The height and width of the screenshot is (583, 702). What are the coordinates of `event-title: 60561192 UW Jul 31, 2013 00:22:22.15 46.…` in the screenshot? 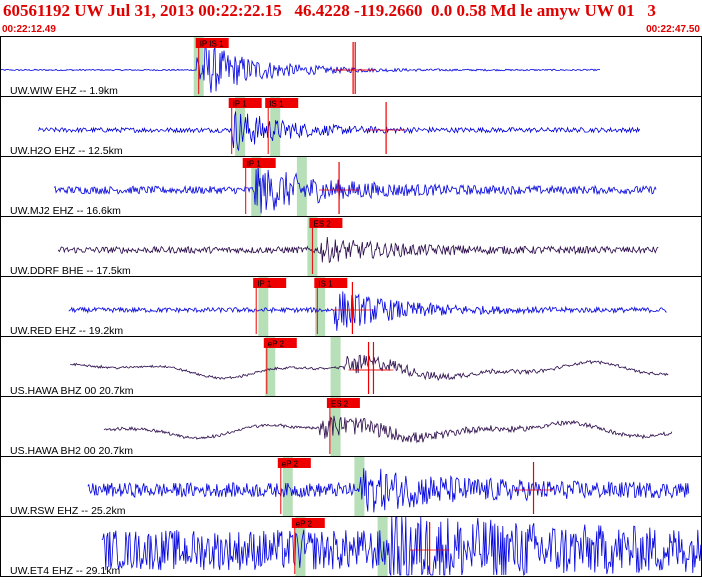 It's located at (329, 10).